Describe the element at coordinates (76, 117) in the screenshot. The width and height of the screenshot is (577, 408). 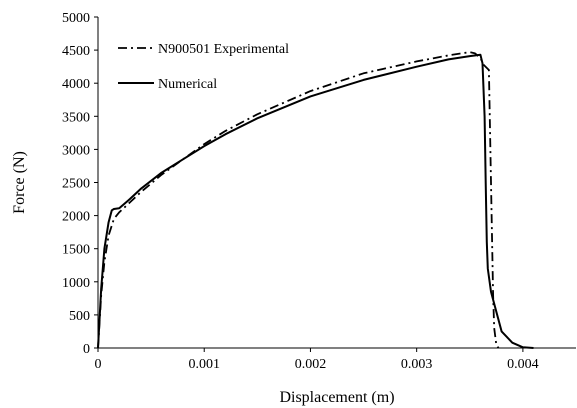
I see `y-tick-label: 3500` at that location.